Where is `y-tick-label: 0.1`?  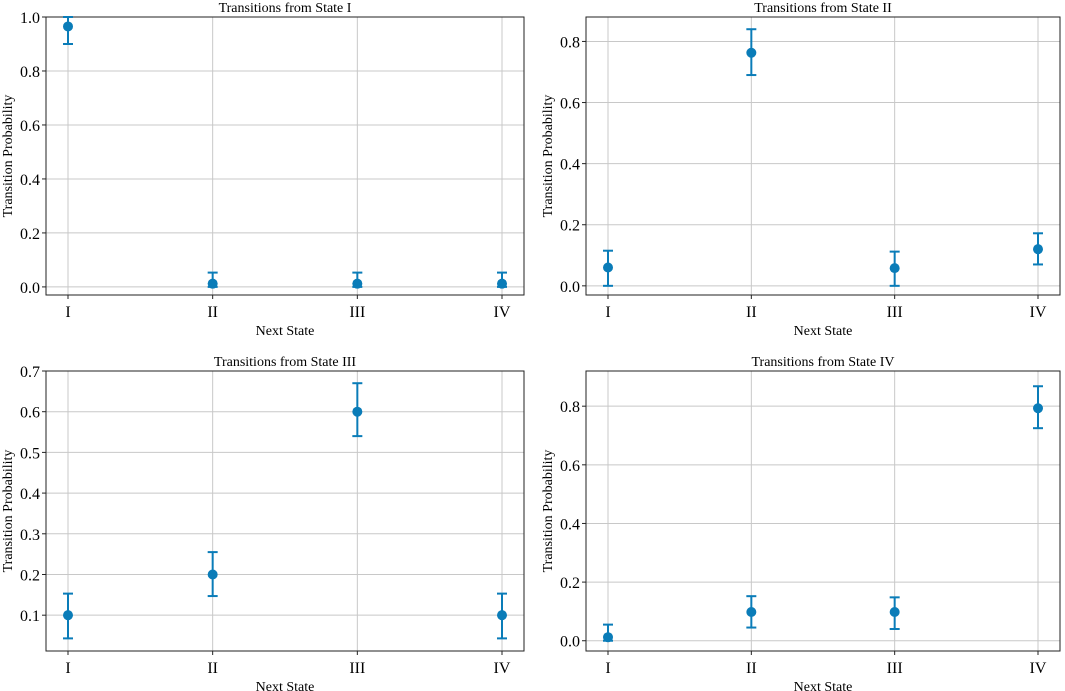 y-tick-label: 0.1 is located at coordinates (30, 616).